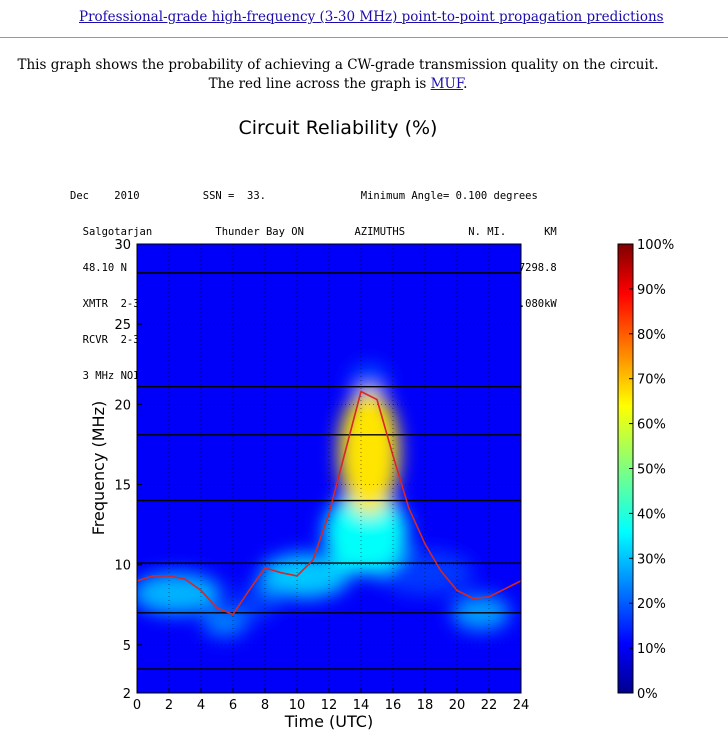 This screenshot has height=743, width=728. I want to click on x-tick-label: 0, so click(137, 705).